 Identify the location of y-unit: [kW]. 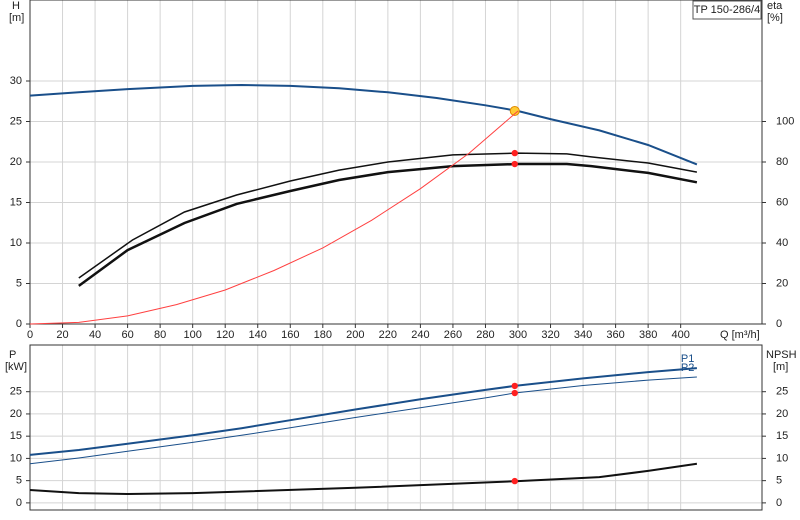
(16, 367).